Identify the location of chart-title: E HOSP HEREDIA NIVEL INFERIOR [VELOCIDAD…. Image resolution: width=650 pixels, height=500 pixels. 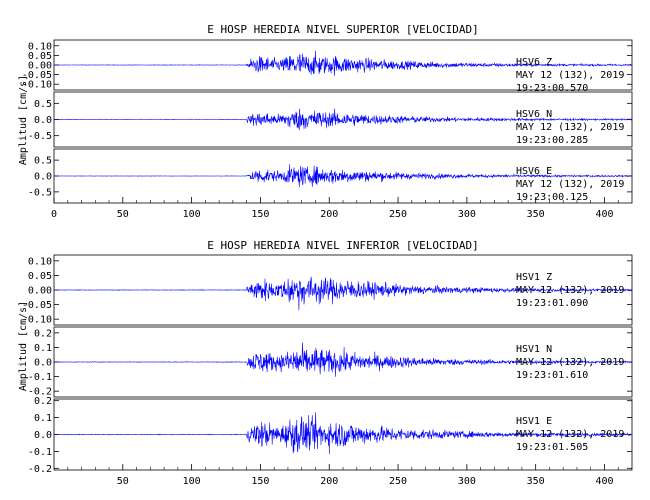
(343, 245).